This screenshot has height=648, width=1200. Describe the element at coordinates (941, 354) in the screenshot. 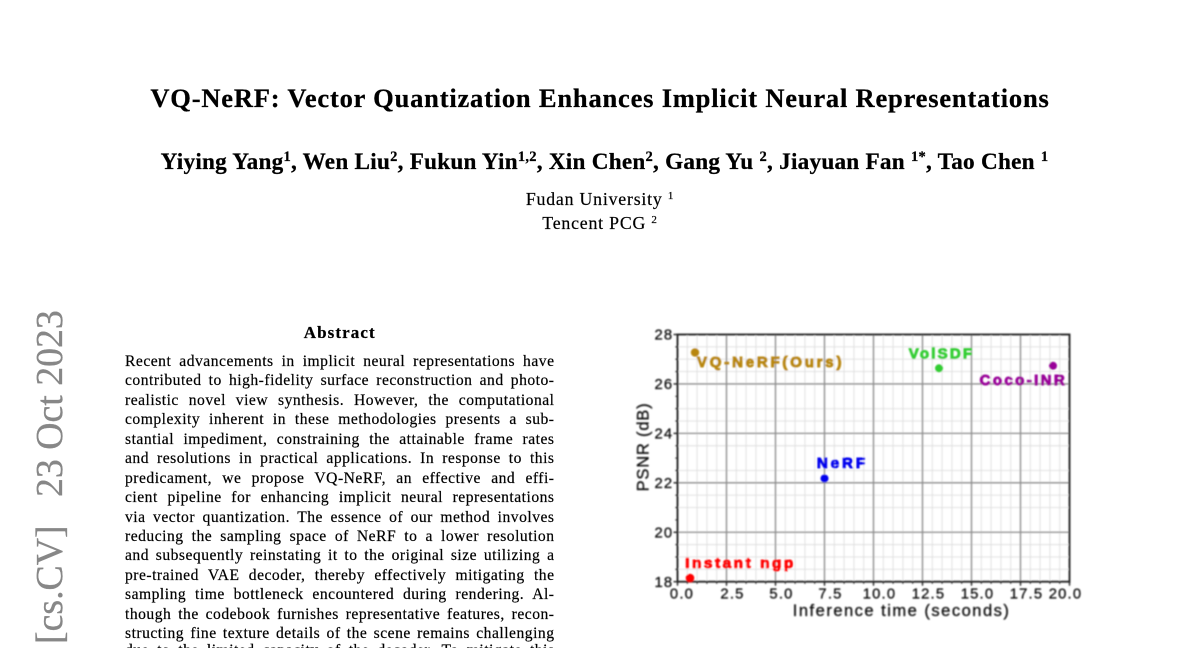

I see `svg-text: VolSDF` at that location.